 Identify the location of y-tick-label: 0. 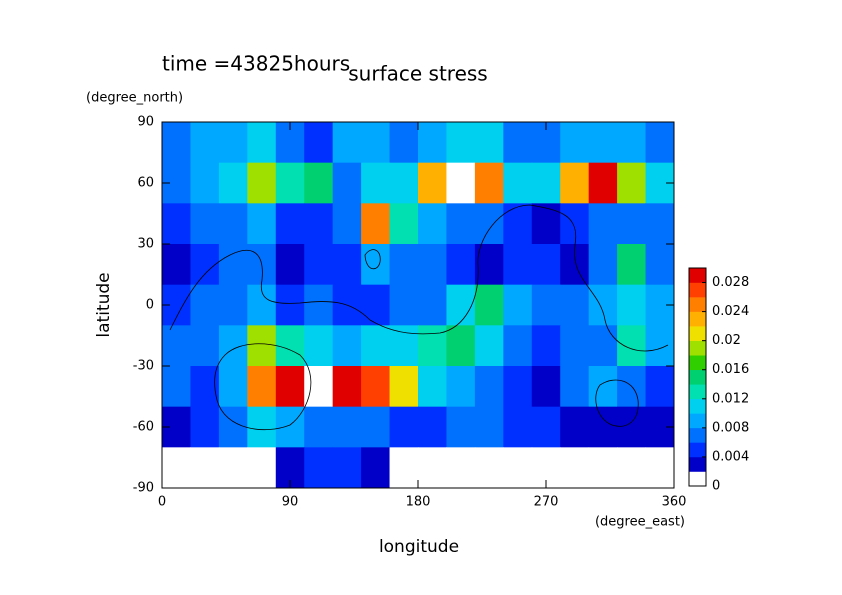
(150, 305).